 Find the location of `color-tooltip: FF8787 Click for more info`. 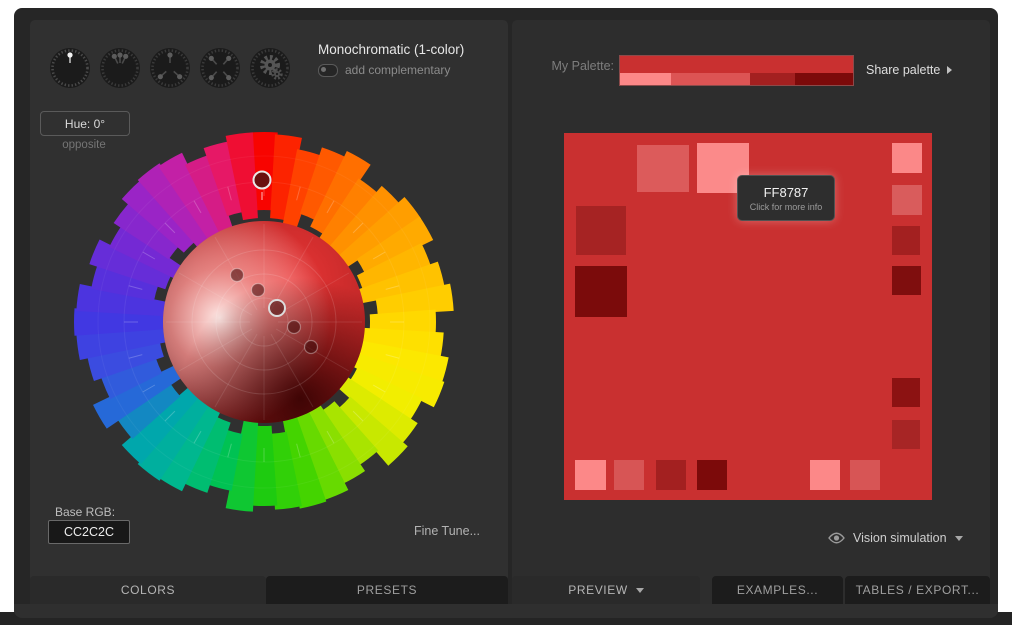

color-tooltip: FF8787 Click for more info is located at coordinates (786, 198).